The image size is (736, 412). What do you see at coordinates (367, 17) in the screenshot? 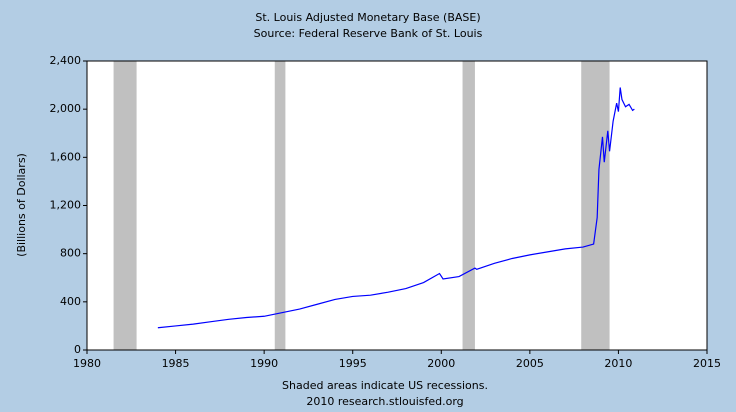
I see `chart-title: St. Louis Adjusted Monetary Base (BASE)` at bounding box center [367, 17].